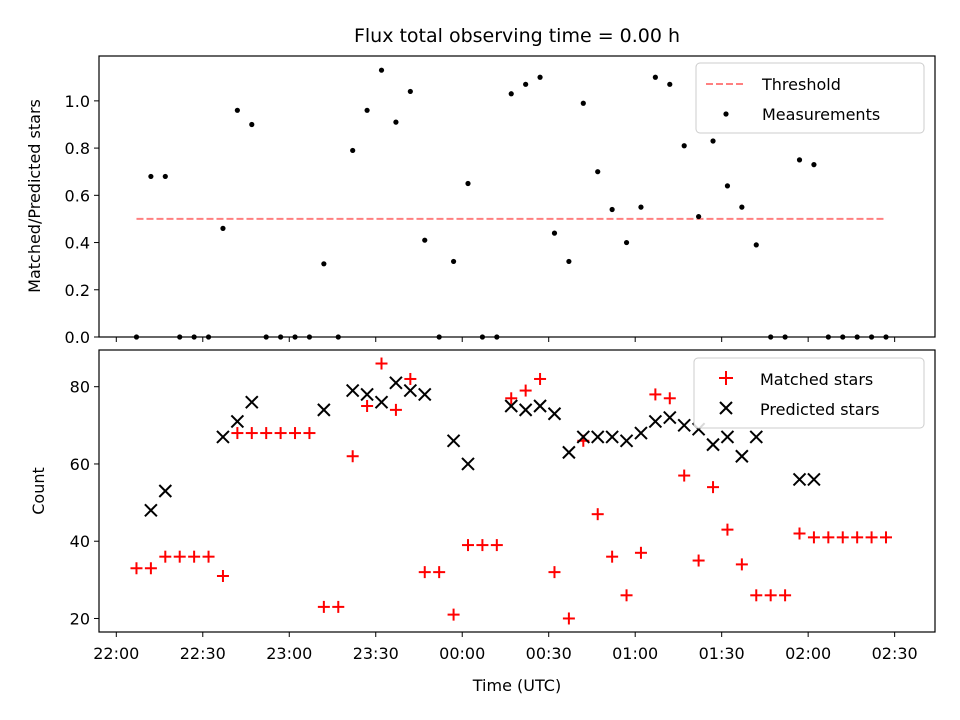 Image resolution: width=960 pixels, height=720 pixels. I want to click on bottom-x-tick-label: 23:30, so click(376, 653).